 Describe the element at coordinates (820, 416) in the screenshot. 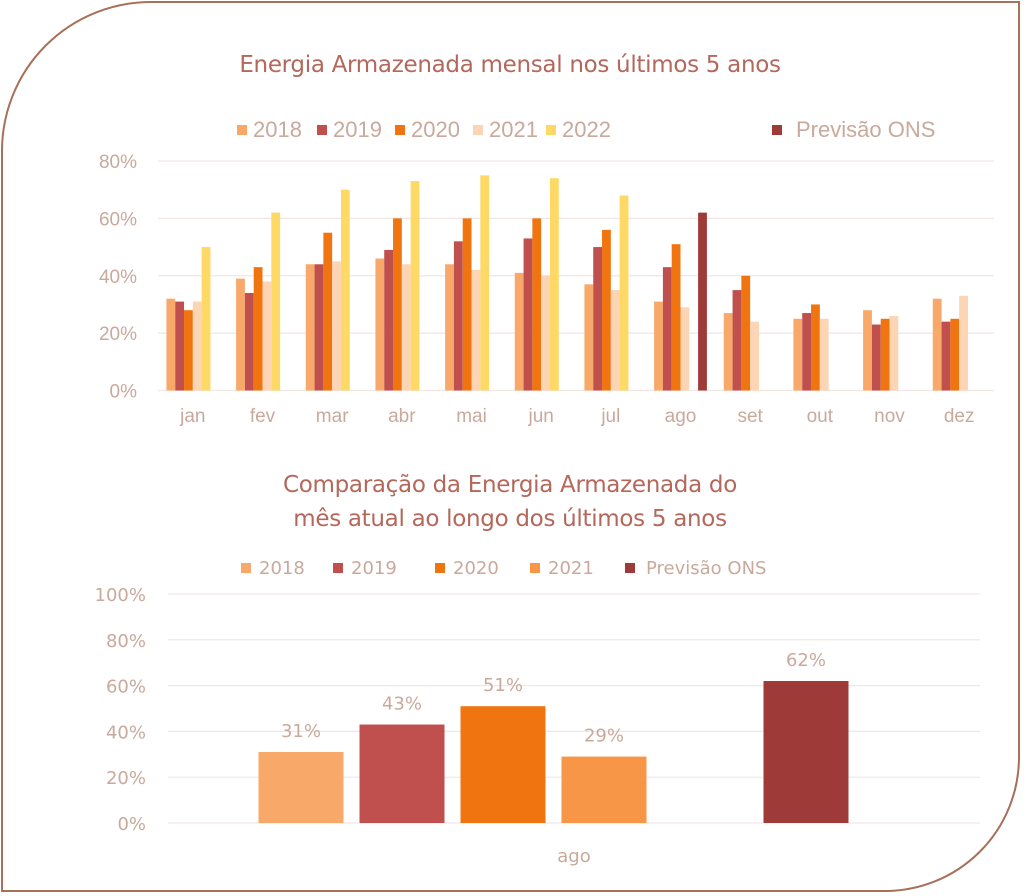

I see `x-tick-label: out` at that location.